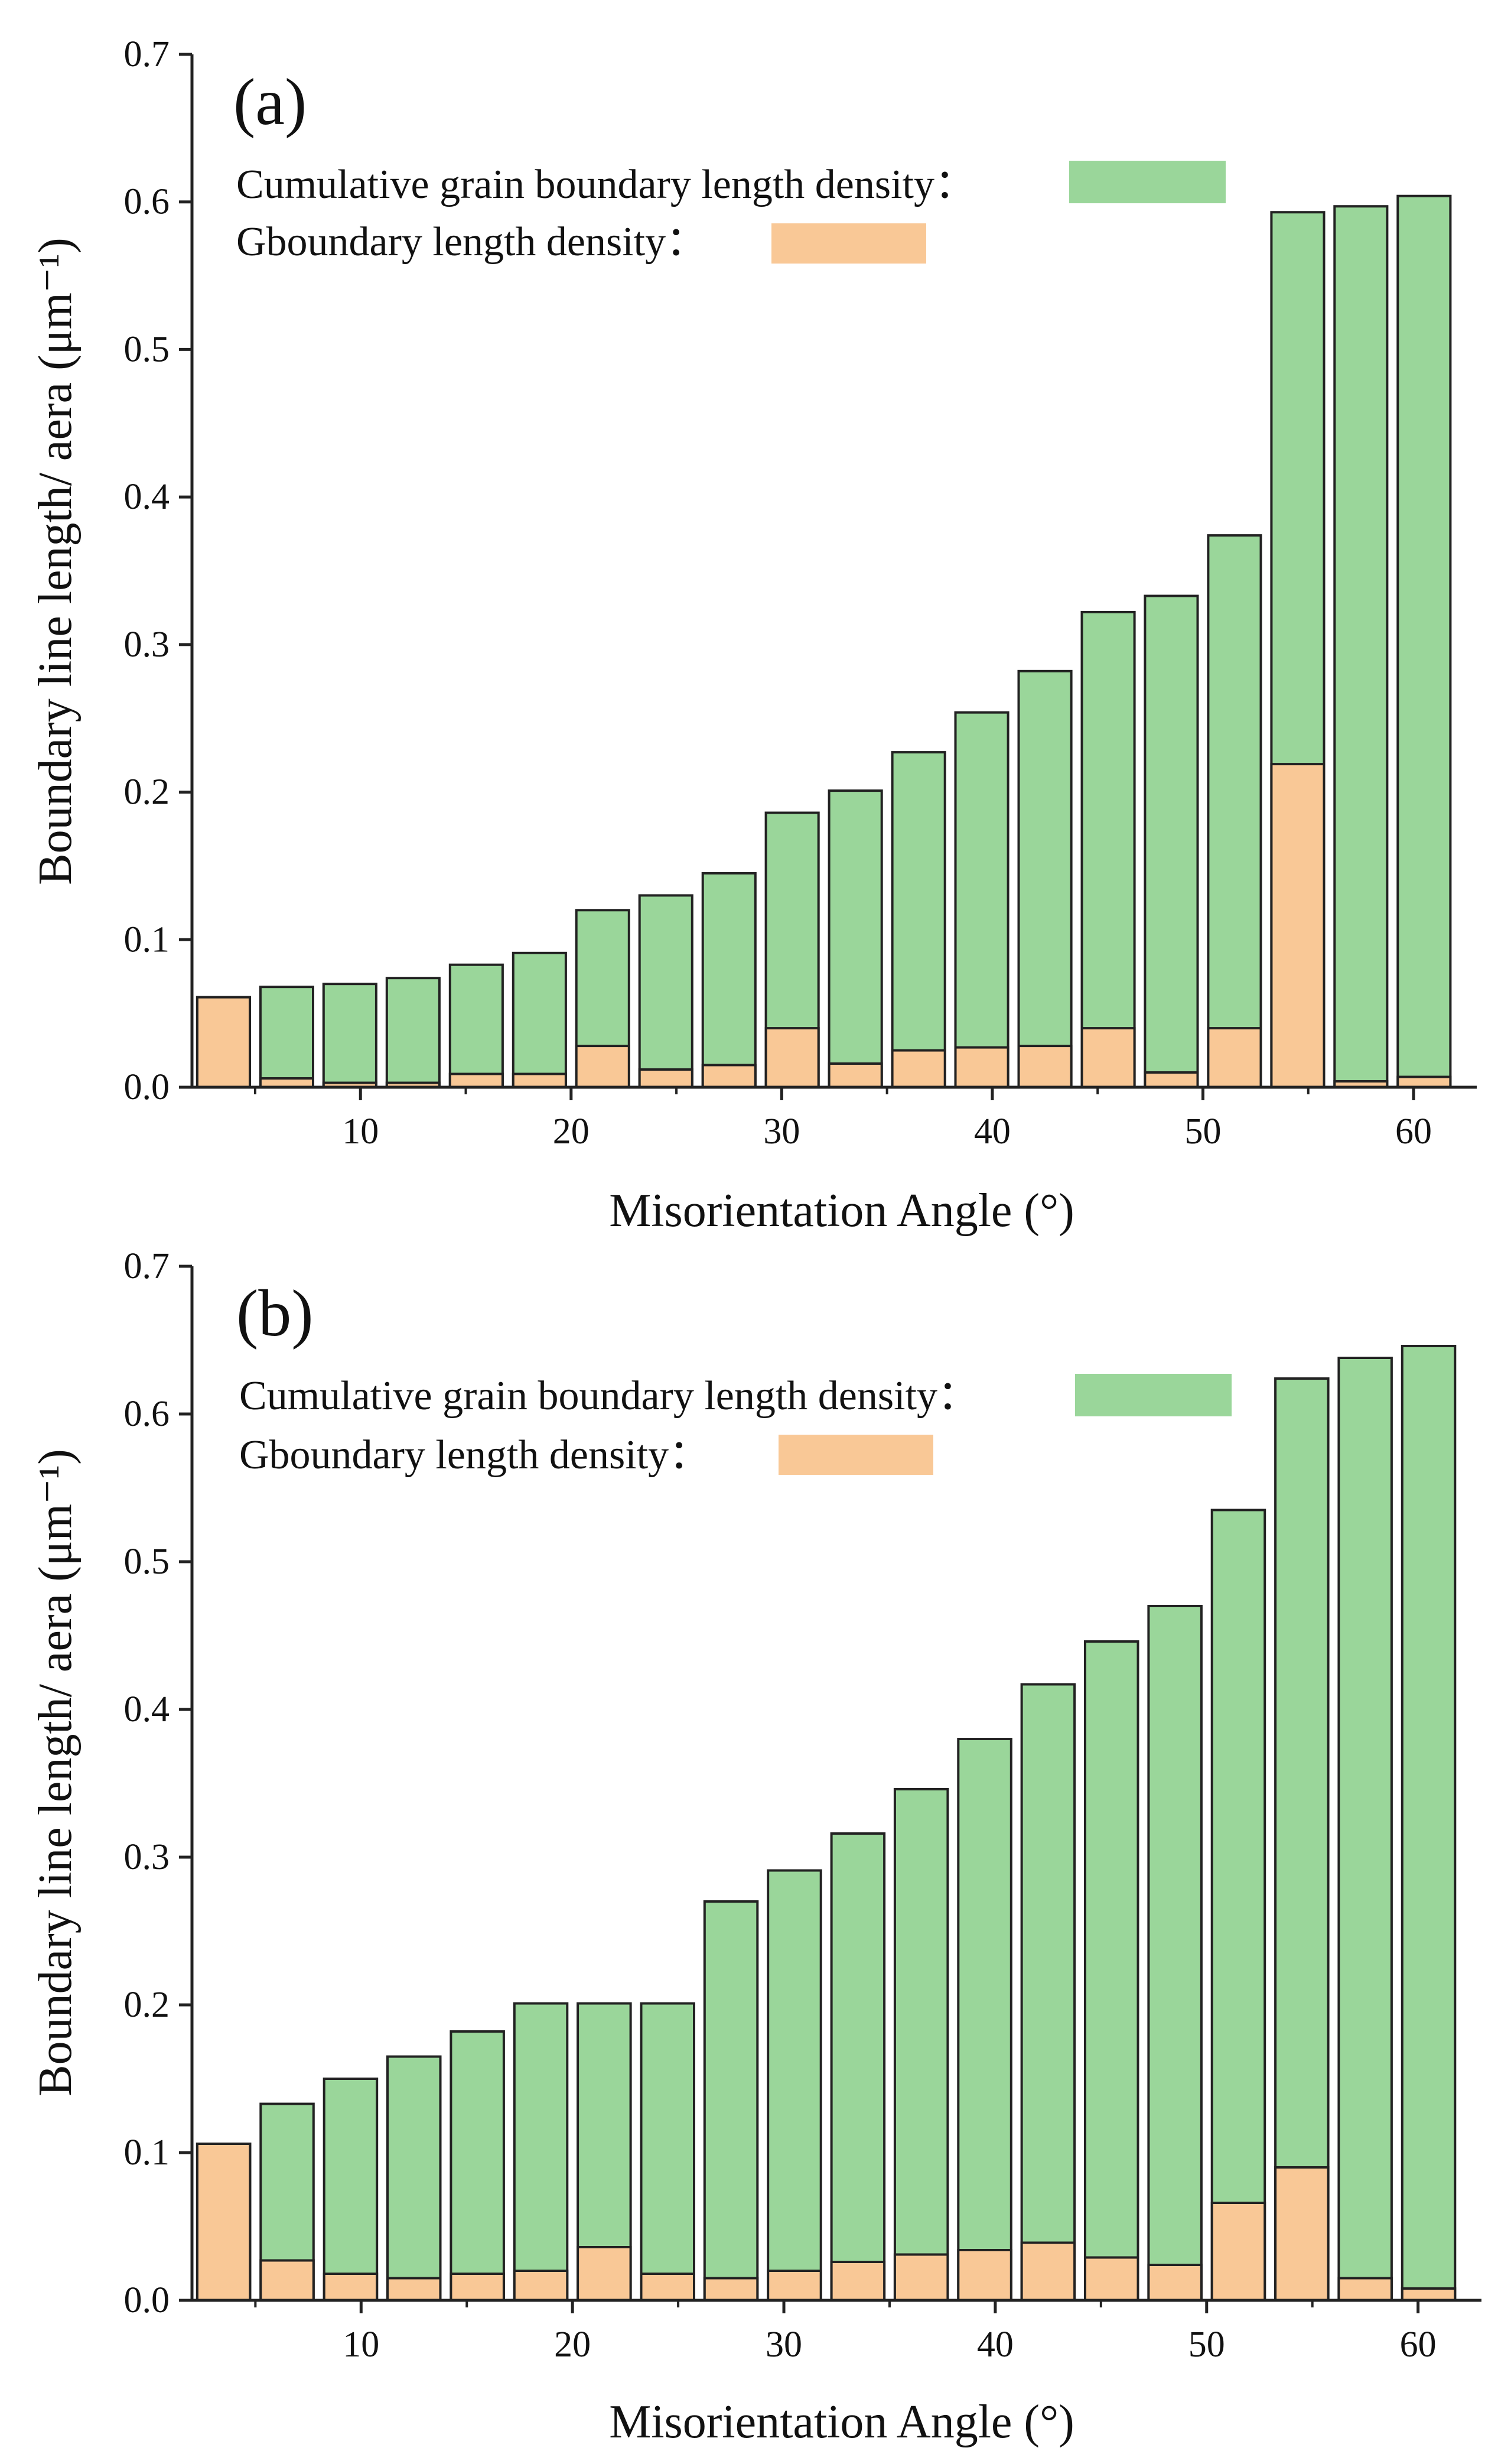  Describe the element at coordinates (1148, 182) in the screenshot. I see `legend-swatch-cumulative-a` at that location.